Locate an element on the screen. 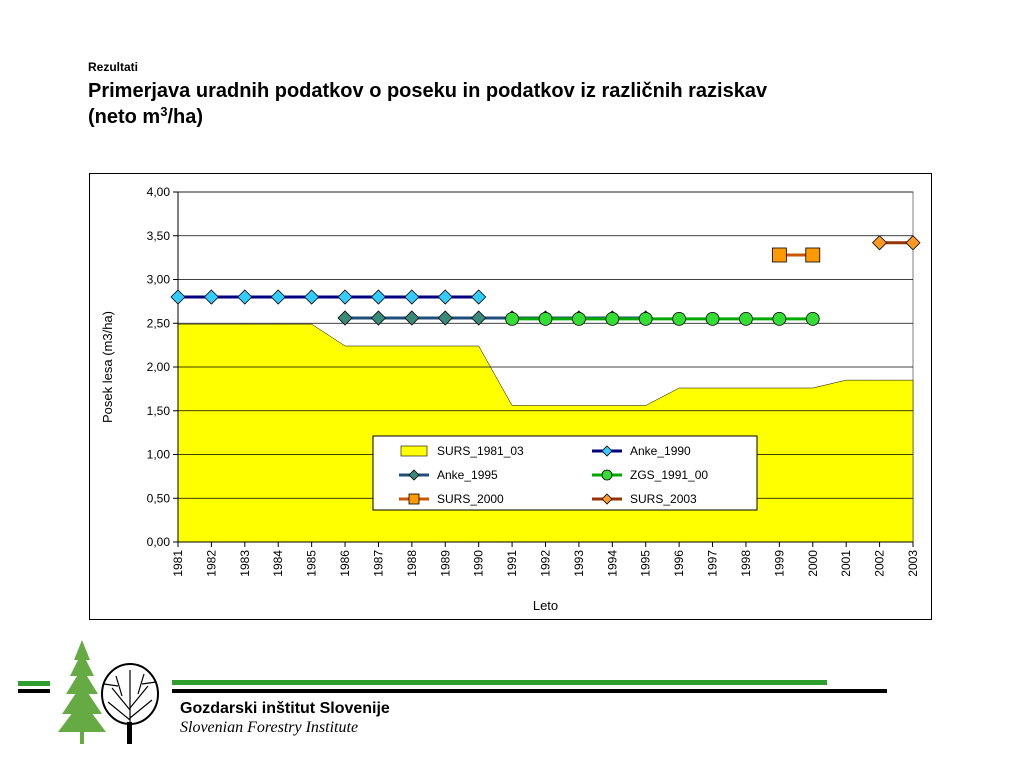 The image size is (1024, 768). y-tick-label: 1,00 is located at coordinates (159, 455).